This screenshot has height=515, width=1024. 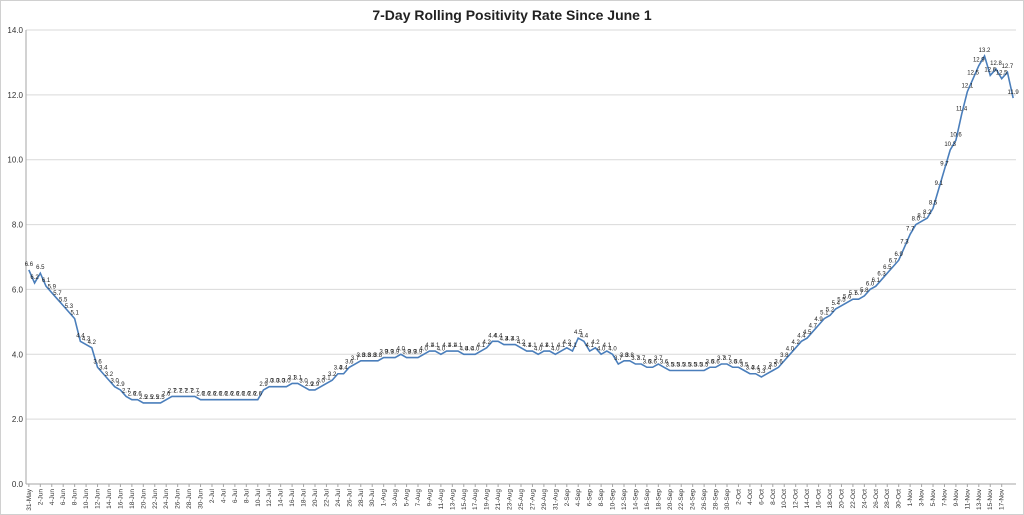 What do you see at coordinates (555, 499) in the screenshot?
I see `x-tick-label: 31-Aug` at bounding box center [555, 499].